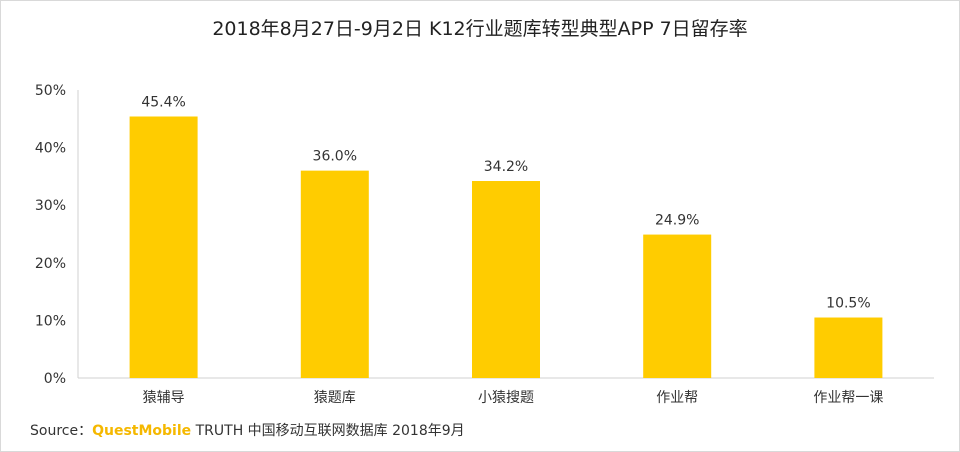 Image resolution: width=960 pixels, height=452 pixels. Describe the element at coordinates (335, 157) in the screenshot. I see `data-label: 36.0%` at that location.